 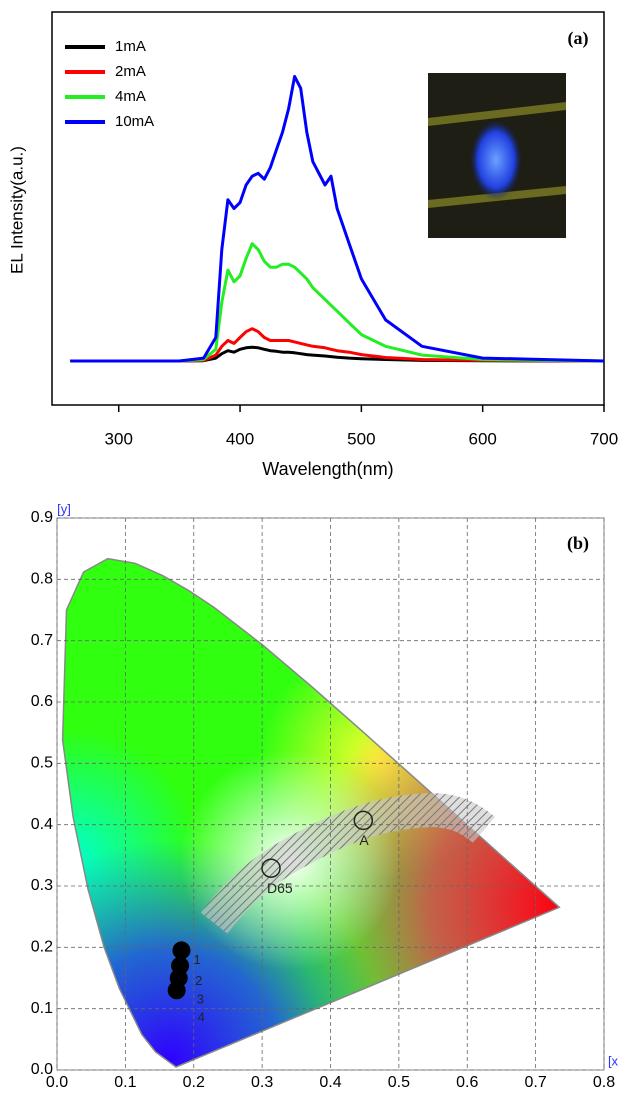 I want to click on x-tick-label: 500, so click(x=361, y=438).